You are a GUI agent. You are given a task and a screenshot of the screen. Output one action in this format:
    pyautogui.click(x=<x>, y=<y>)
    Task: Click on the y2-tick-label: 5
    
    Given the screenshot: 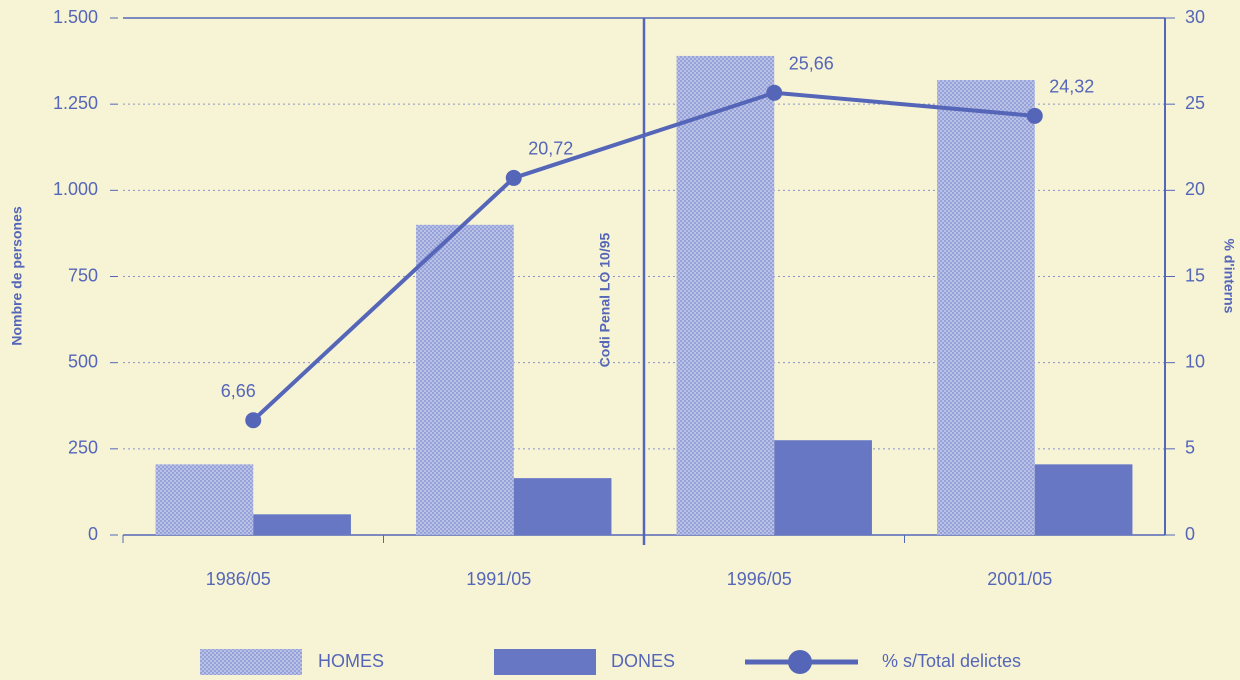 What is the action you would take?
    pyautogui.click(x=1190, y=448)
    